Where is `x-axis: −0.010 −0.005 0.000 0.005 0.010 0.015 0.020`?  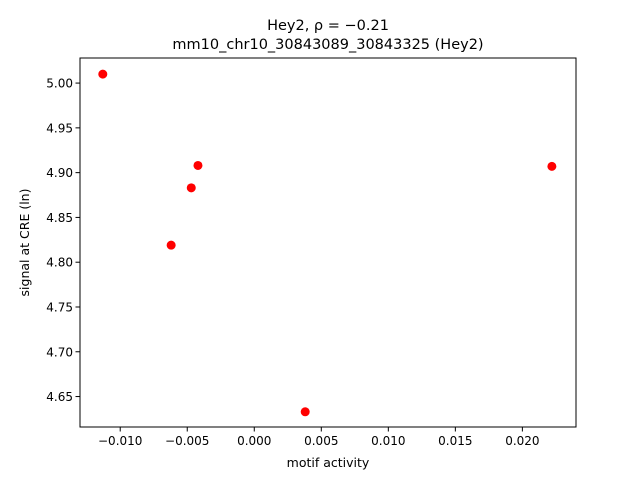
x-axis: −0.010 −0.005 0.000 0.005 0.010 0.015 0.020 is located at coordinates (319, 437).